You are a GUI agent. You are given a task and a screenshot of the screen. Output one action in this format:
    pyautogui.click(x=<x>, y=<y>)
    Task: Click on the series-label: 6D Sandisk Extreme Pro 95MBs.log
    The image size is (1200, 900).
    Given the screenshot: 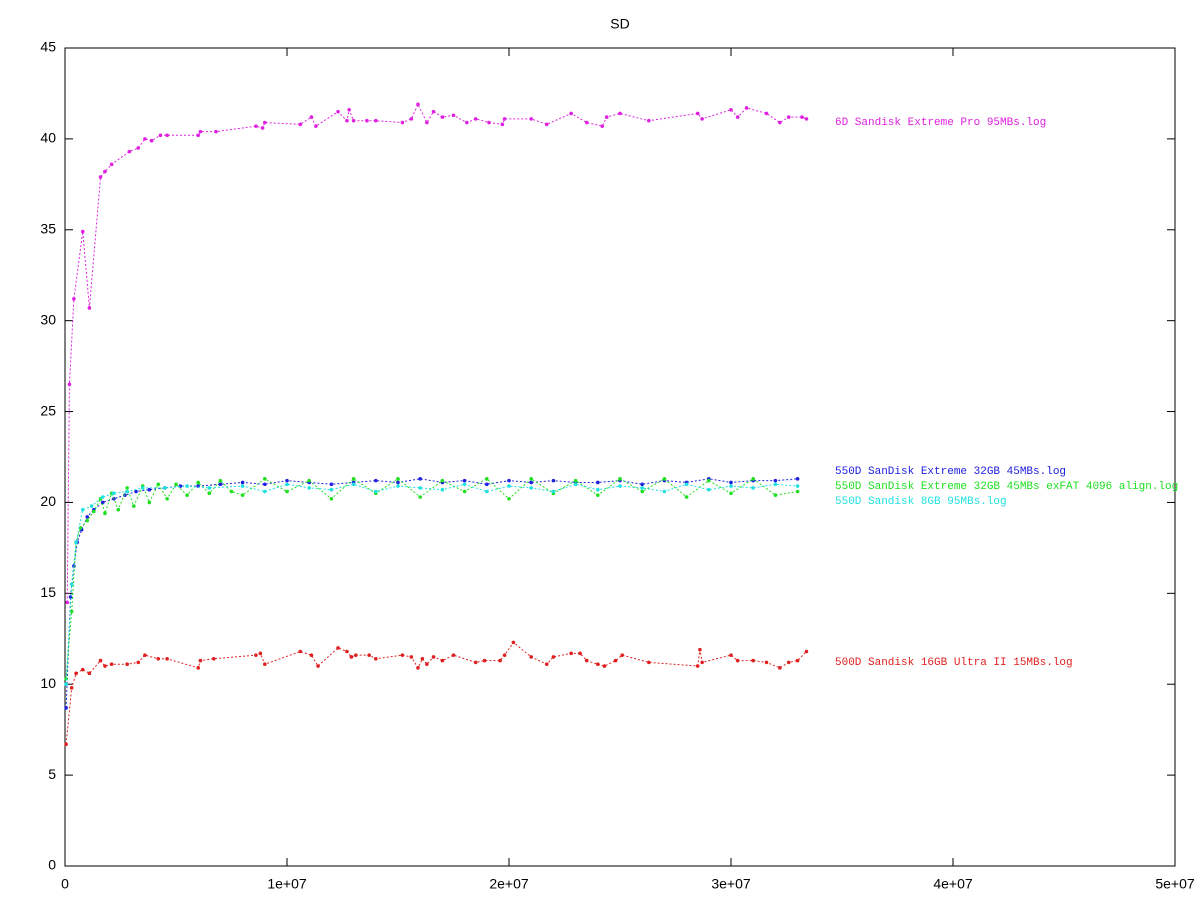 What is the action you would take?
    pyautogui.click(x=940, y=123)
    